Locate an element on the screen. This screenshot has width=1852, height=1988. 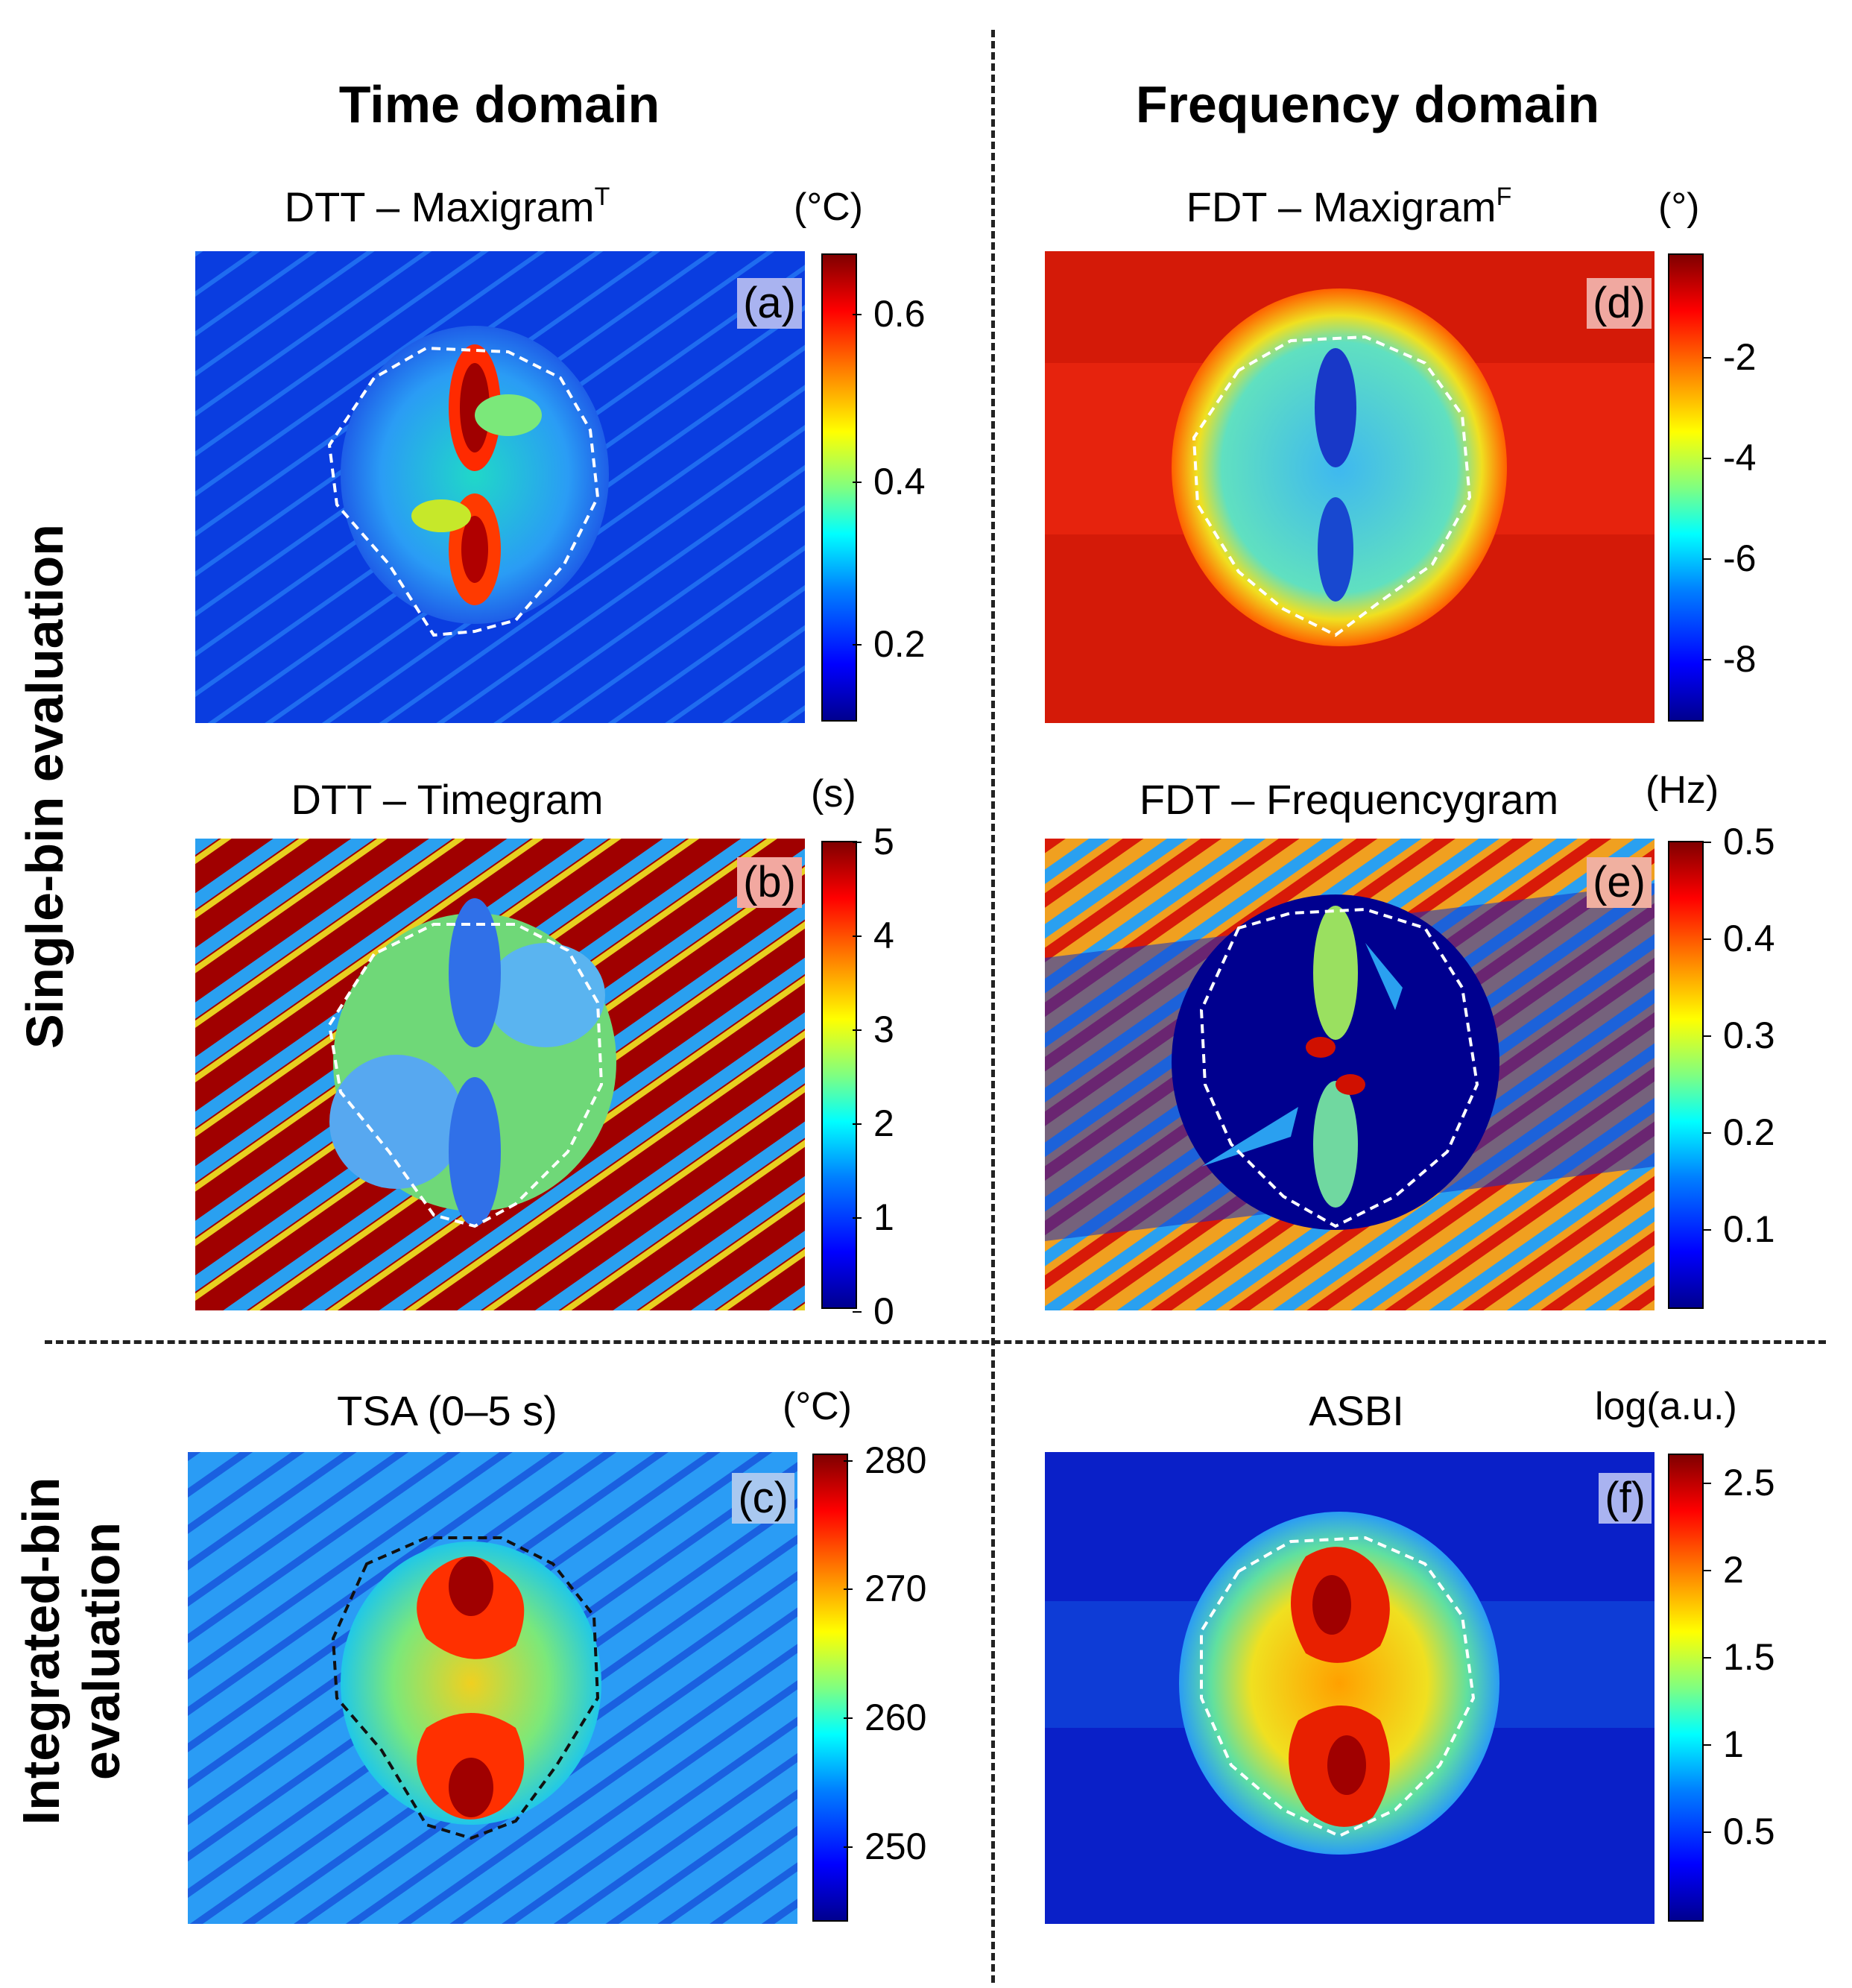
panel-f-tick-3: 1.5 is located at coordinates (1738, 1657).